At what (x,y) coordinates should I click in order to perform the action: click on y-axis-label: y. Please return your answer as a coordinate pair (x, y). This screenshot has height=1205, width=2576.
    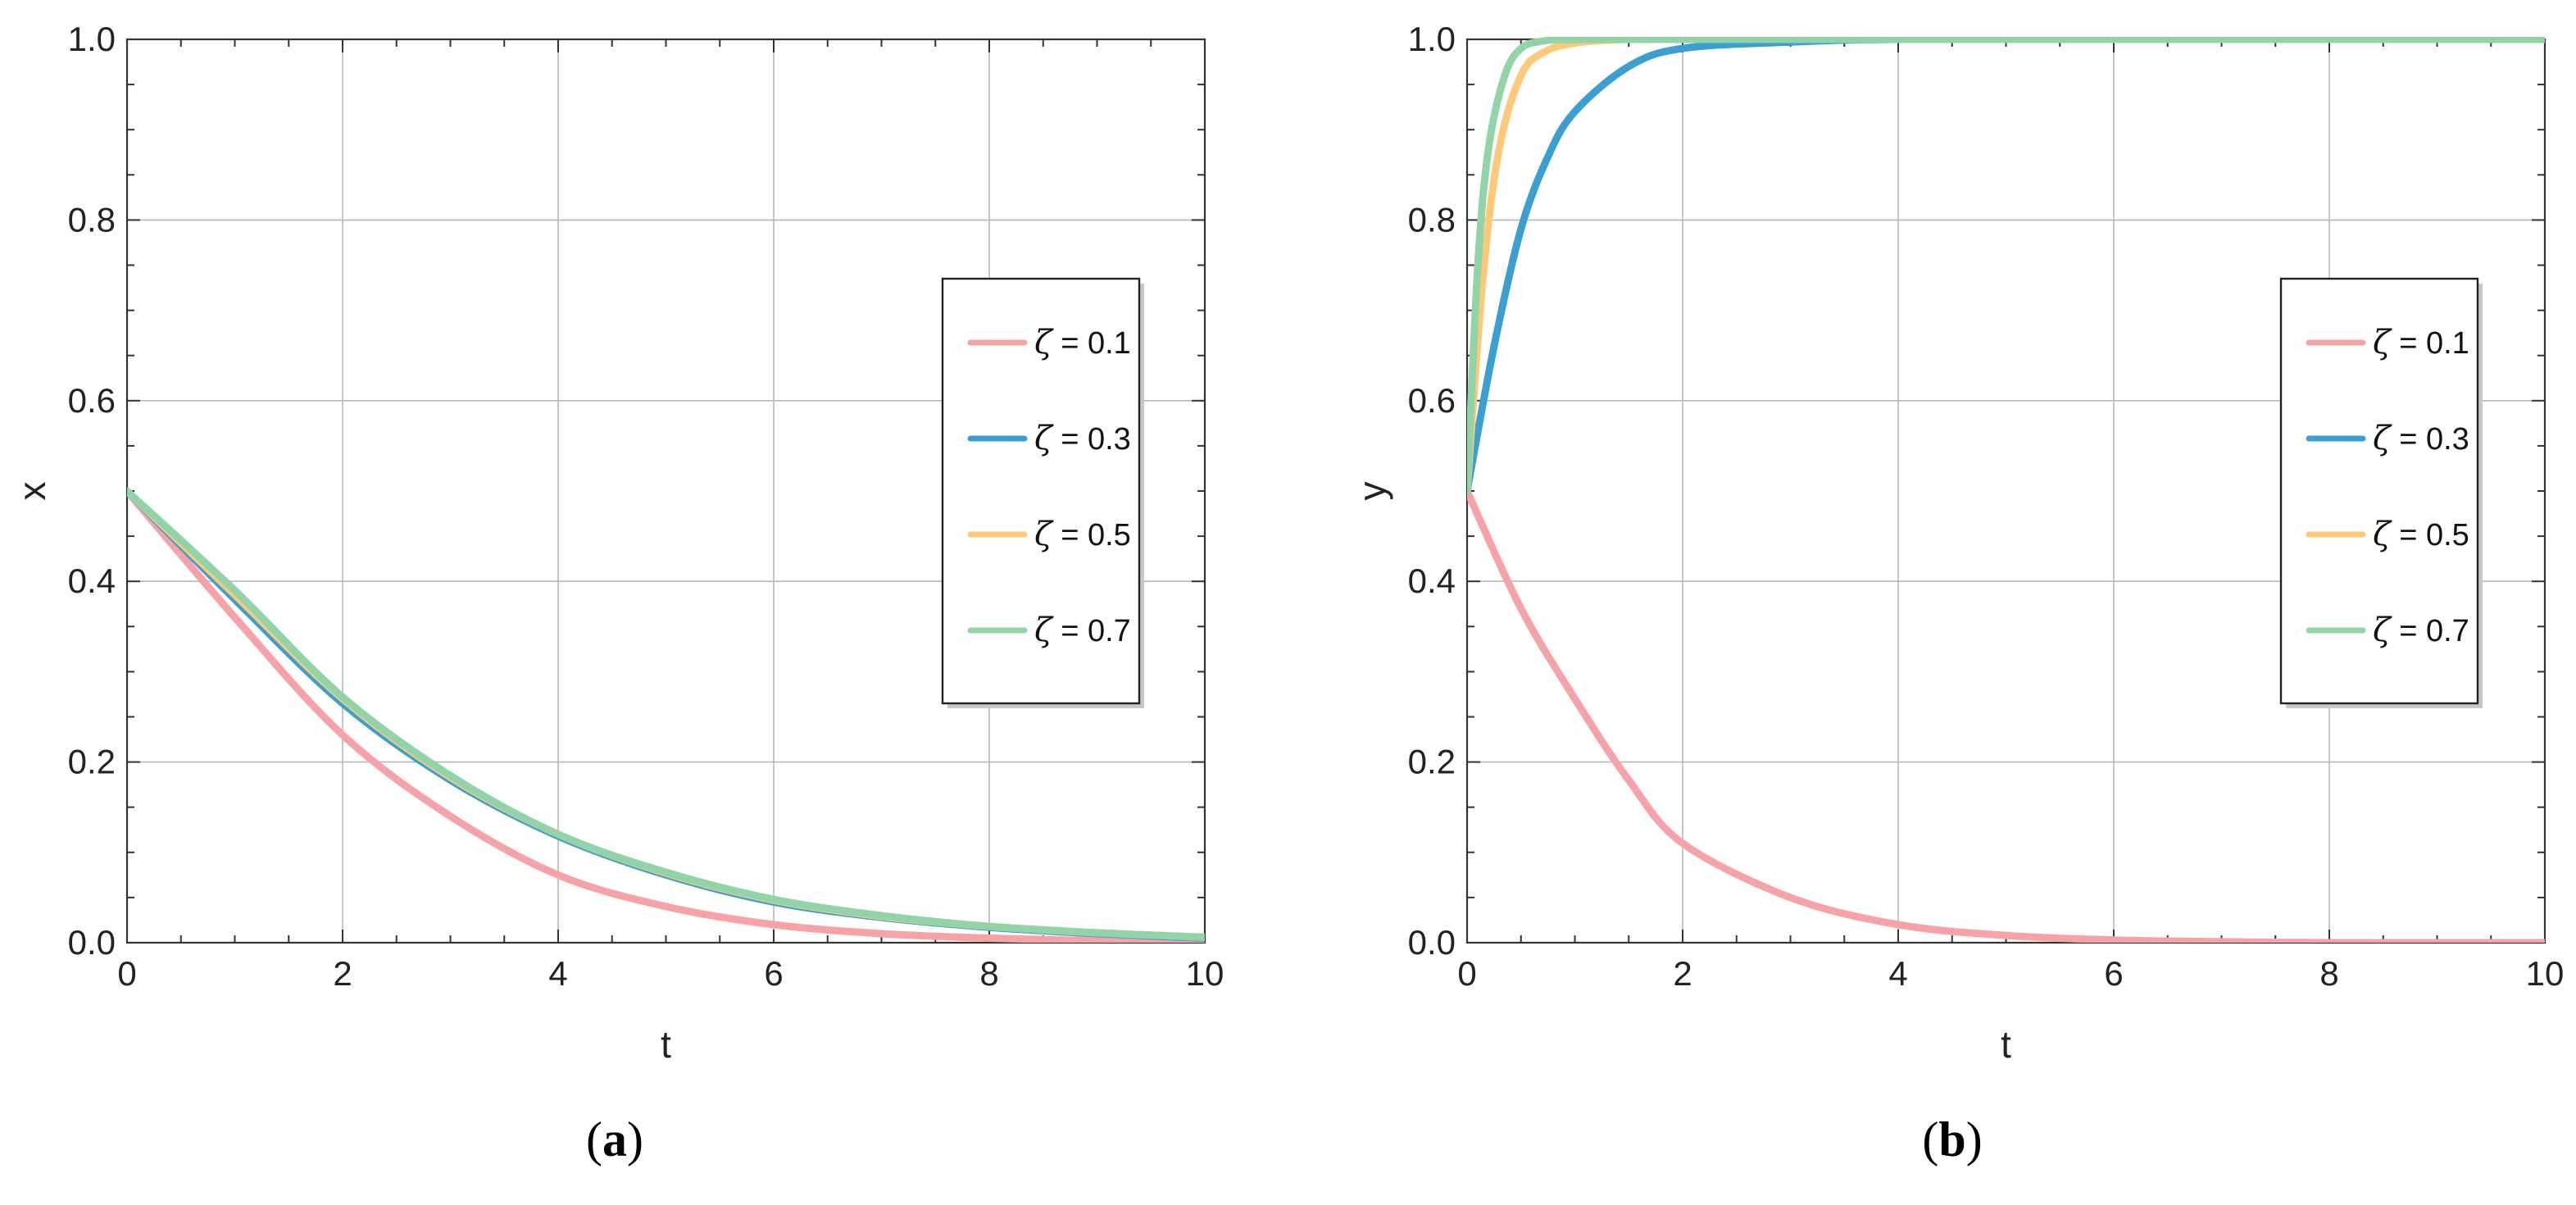
    Looking at the image, I should click on (1372, 492).